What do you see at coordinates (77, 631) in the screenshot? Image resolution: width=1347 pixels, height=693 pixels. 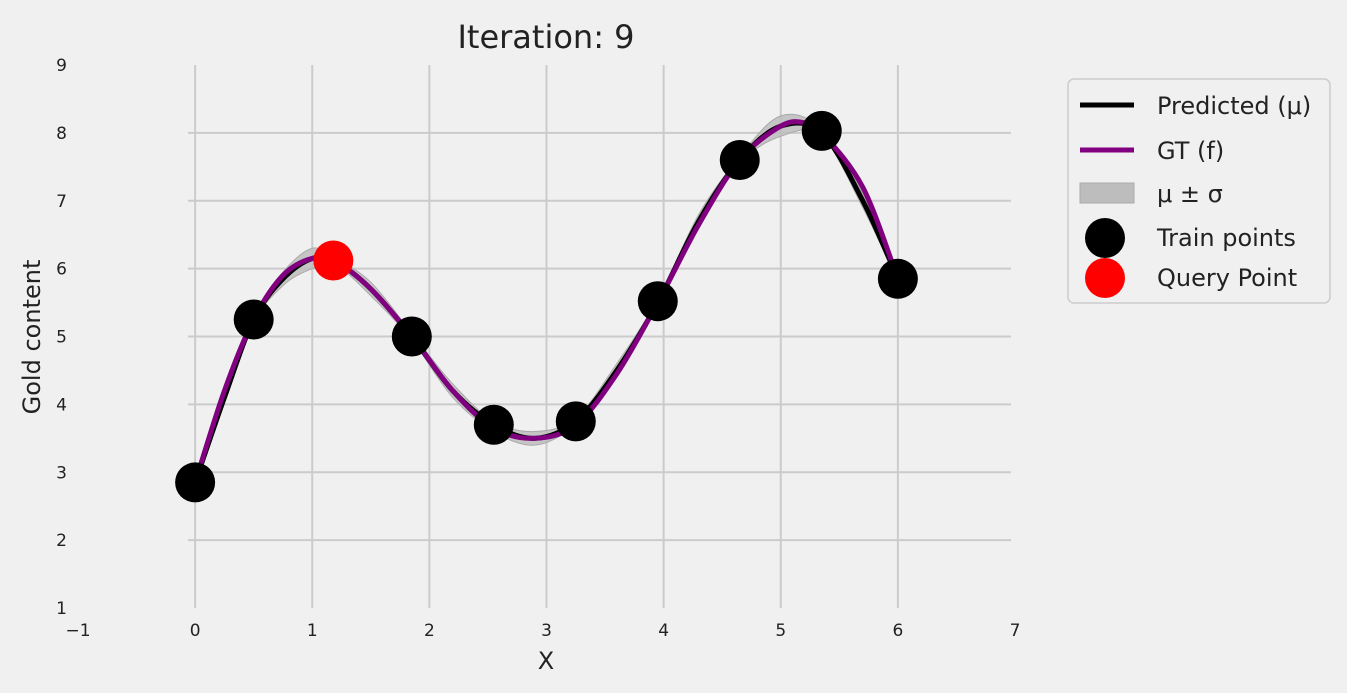 I see `x-tick-label: −1` at bounding box center [77, 631].